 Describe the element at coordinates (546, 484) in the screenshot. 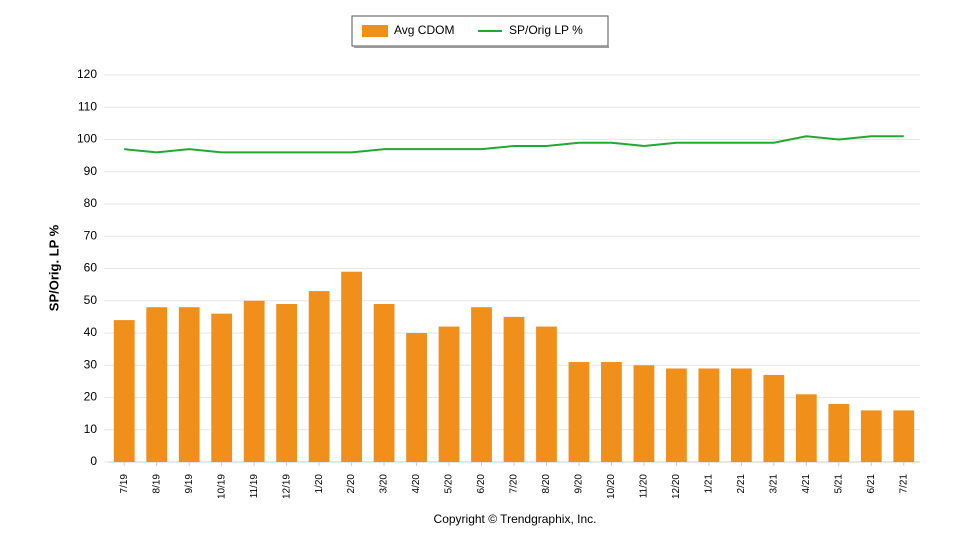

I see `x-tick-label: 8/20` at that location.